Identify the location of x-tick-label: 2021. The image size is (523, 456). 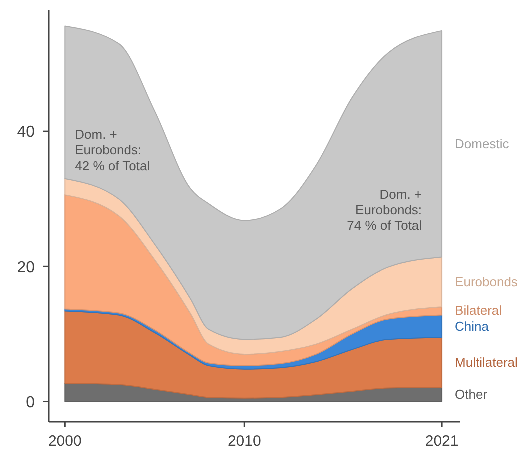
(442, 441).